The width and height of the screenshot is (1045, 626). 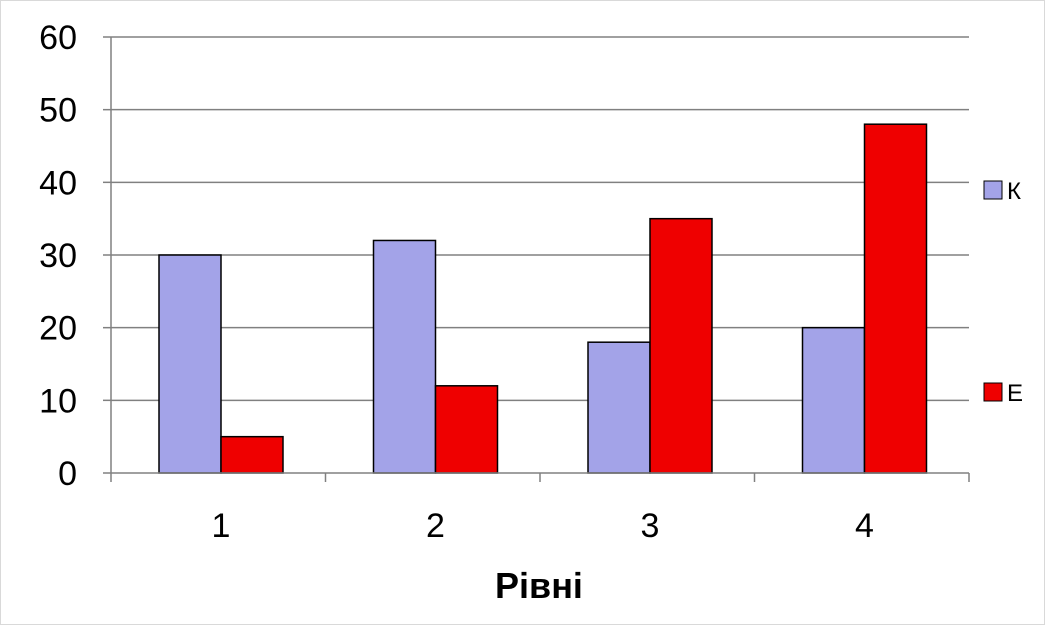 What do you see at coordinates (67, 474) in the screenshot?
I see `y-tick-label: 0` at bounding box center [67, 474].